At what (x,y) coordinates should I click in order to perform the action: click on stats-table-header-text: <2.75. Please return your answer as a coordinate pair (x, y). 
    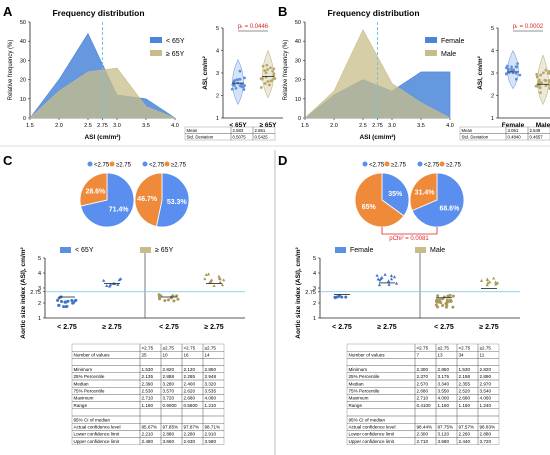
    Looking at the image, I should click on (423, 347).